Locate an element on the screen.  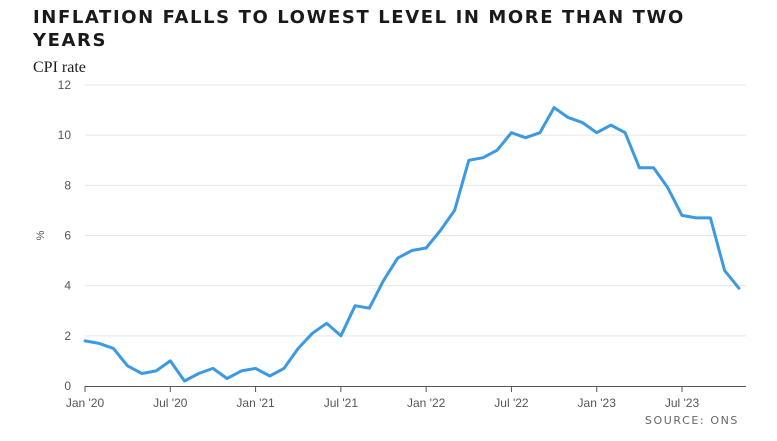
y-axis-ticks: 0 2 4 6 8 10 12 is located at coordinates (65, 235).